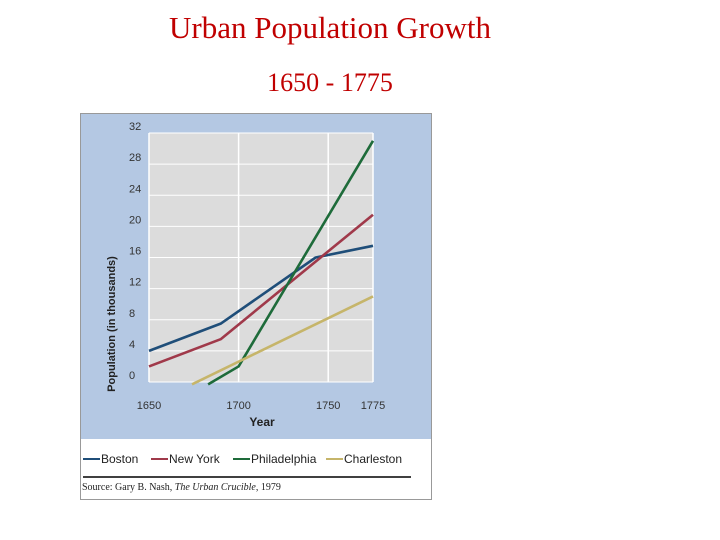 The image size is (720, 540). What do you see at coordinates (132, 314) in the screenshot?
I see `y-tick-label: 8` at bounding box center [132, 314].